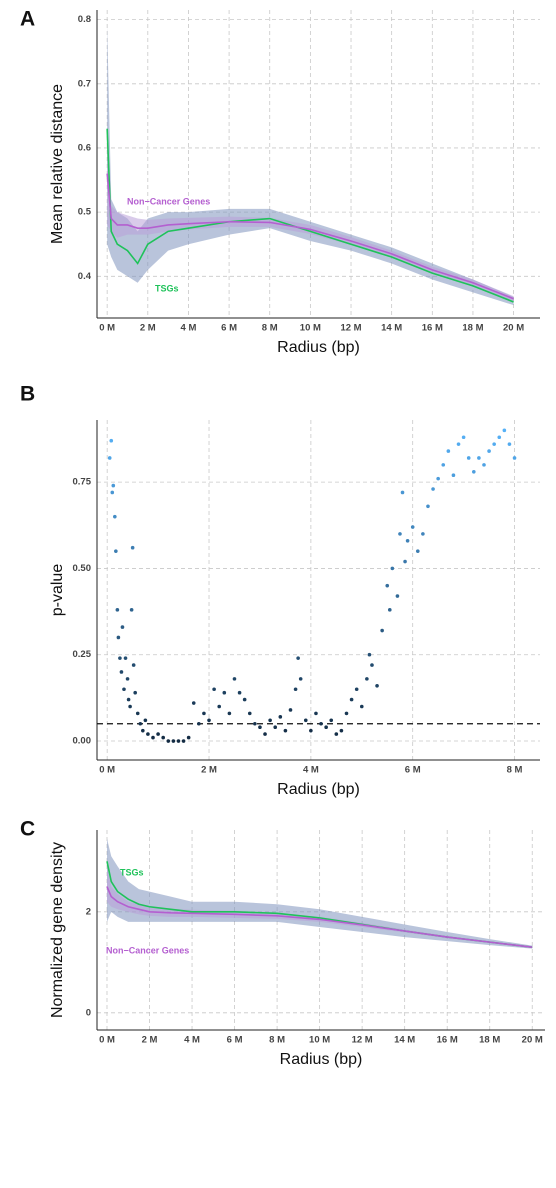 This screenshot has height=1188, width=556. I want to click on x-tick-label: 8 M, so click(277, 1040).